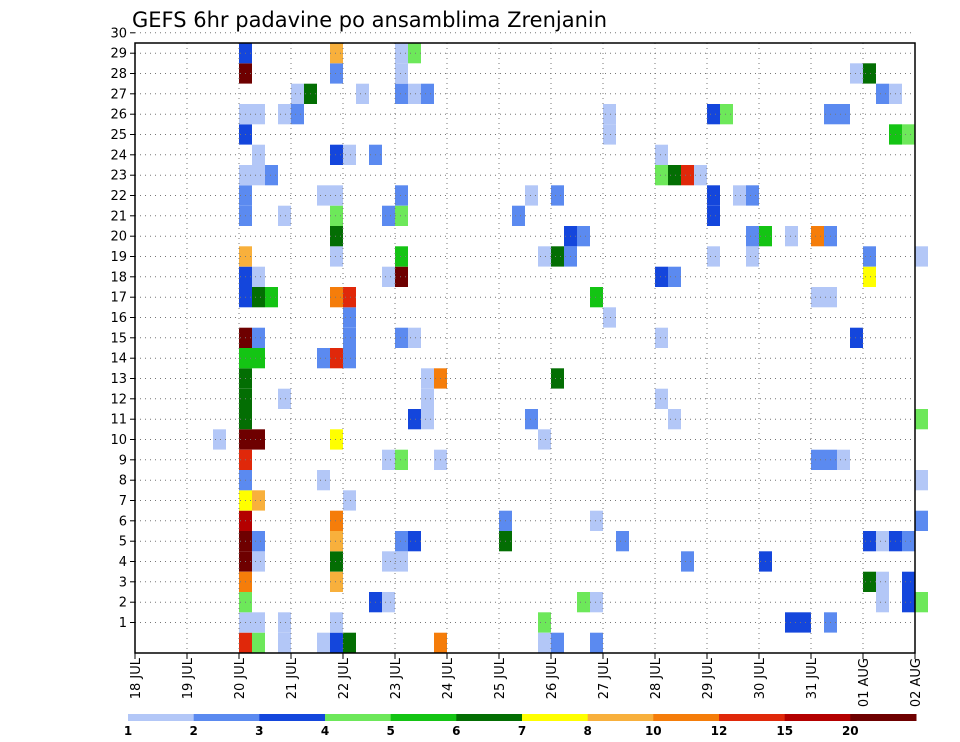 This screenshot has height=742, width=960. What do you see at coordinates (850, 731) in the screenshot?
I see `colorbar-label: 20` at bounding box center [850, 731].